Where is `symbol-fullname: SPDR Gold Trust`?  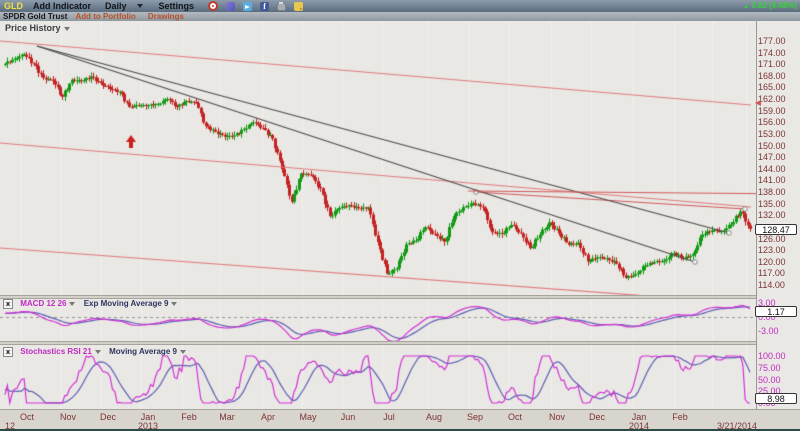 symbol-fullname: SPDR Gold Trust is located at coordinates (35, 16).